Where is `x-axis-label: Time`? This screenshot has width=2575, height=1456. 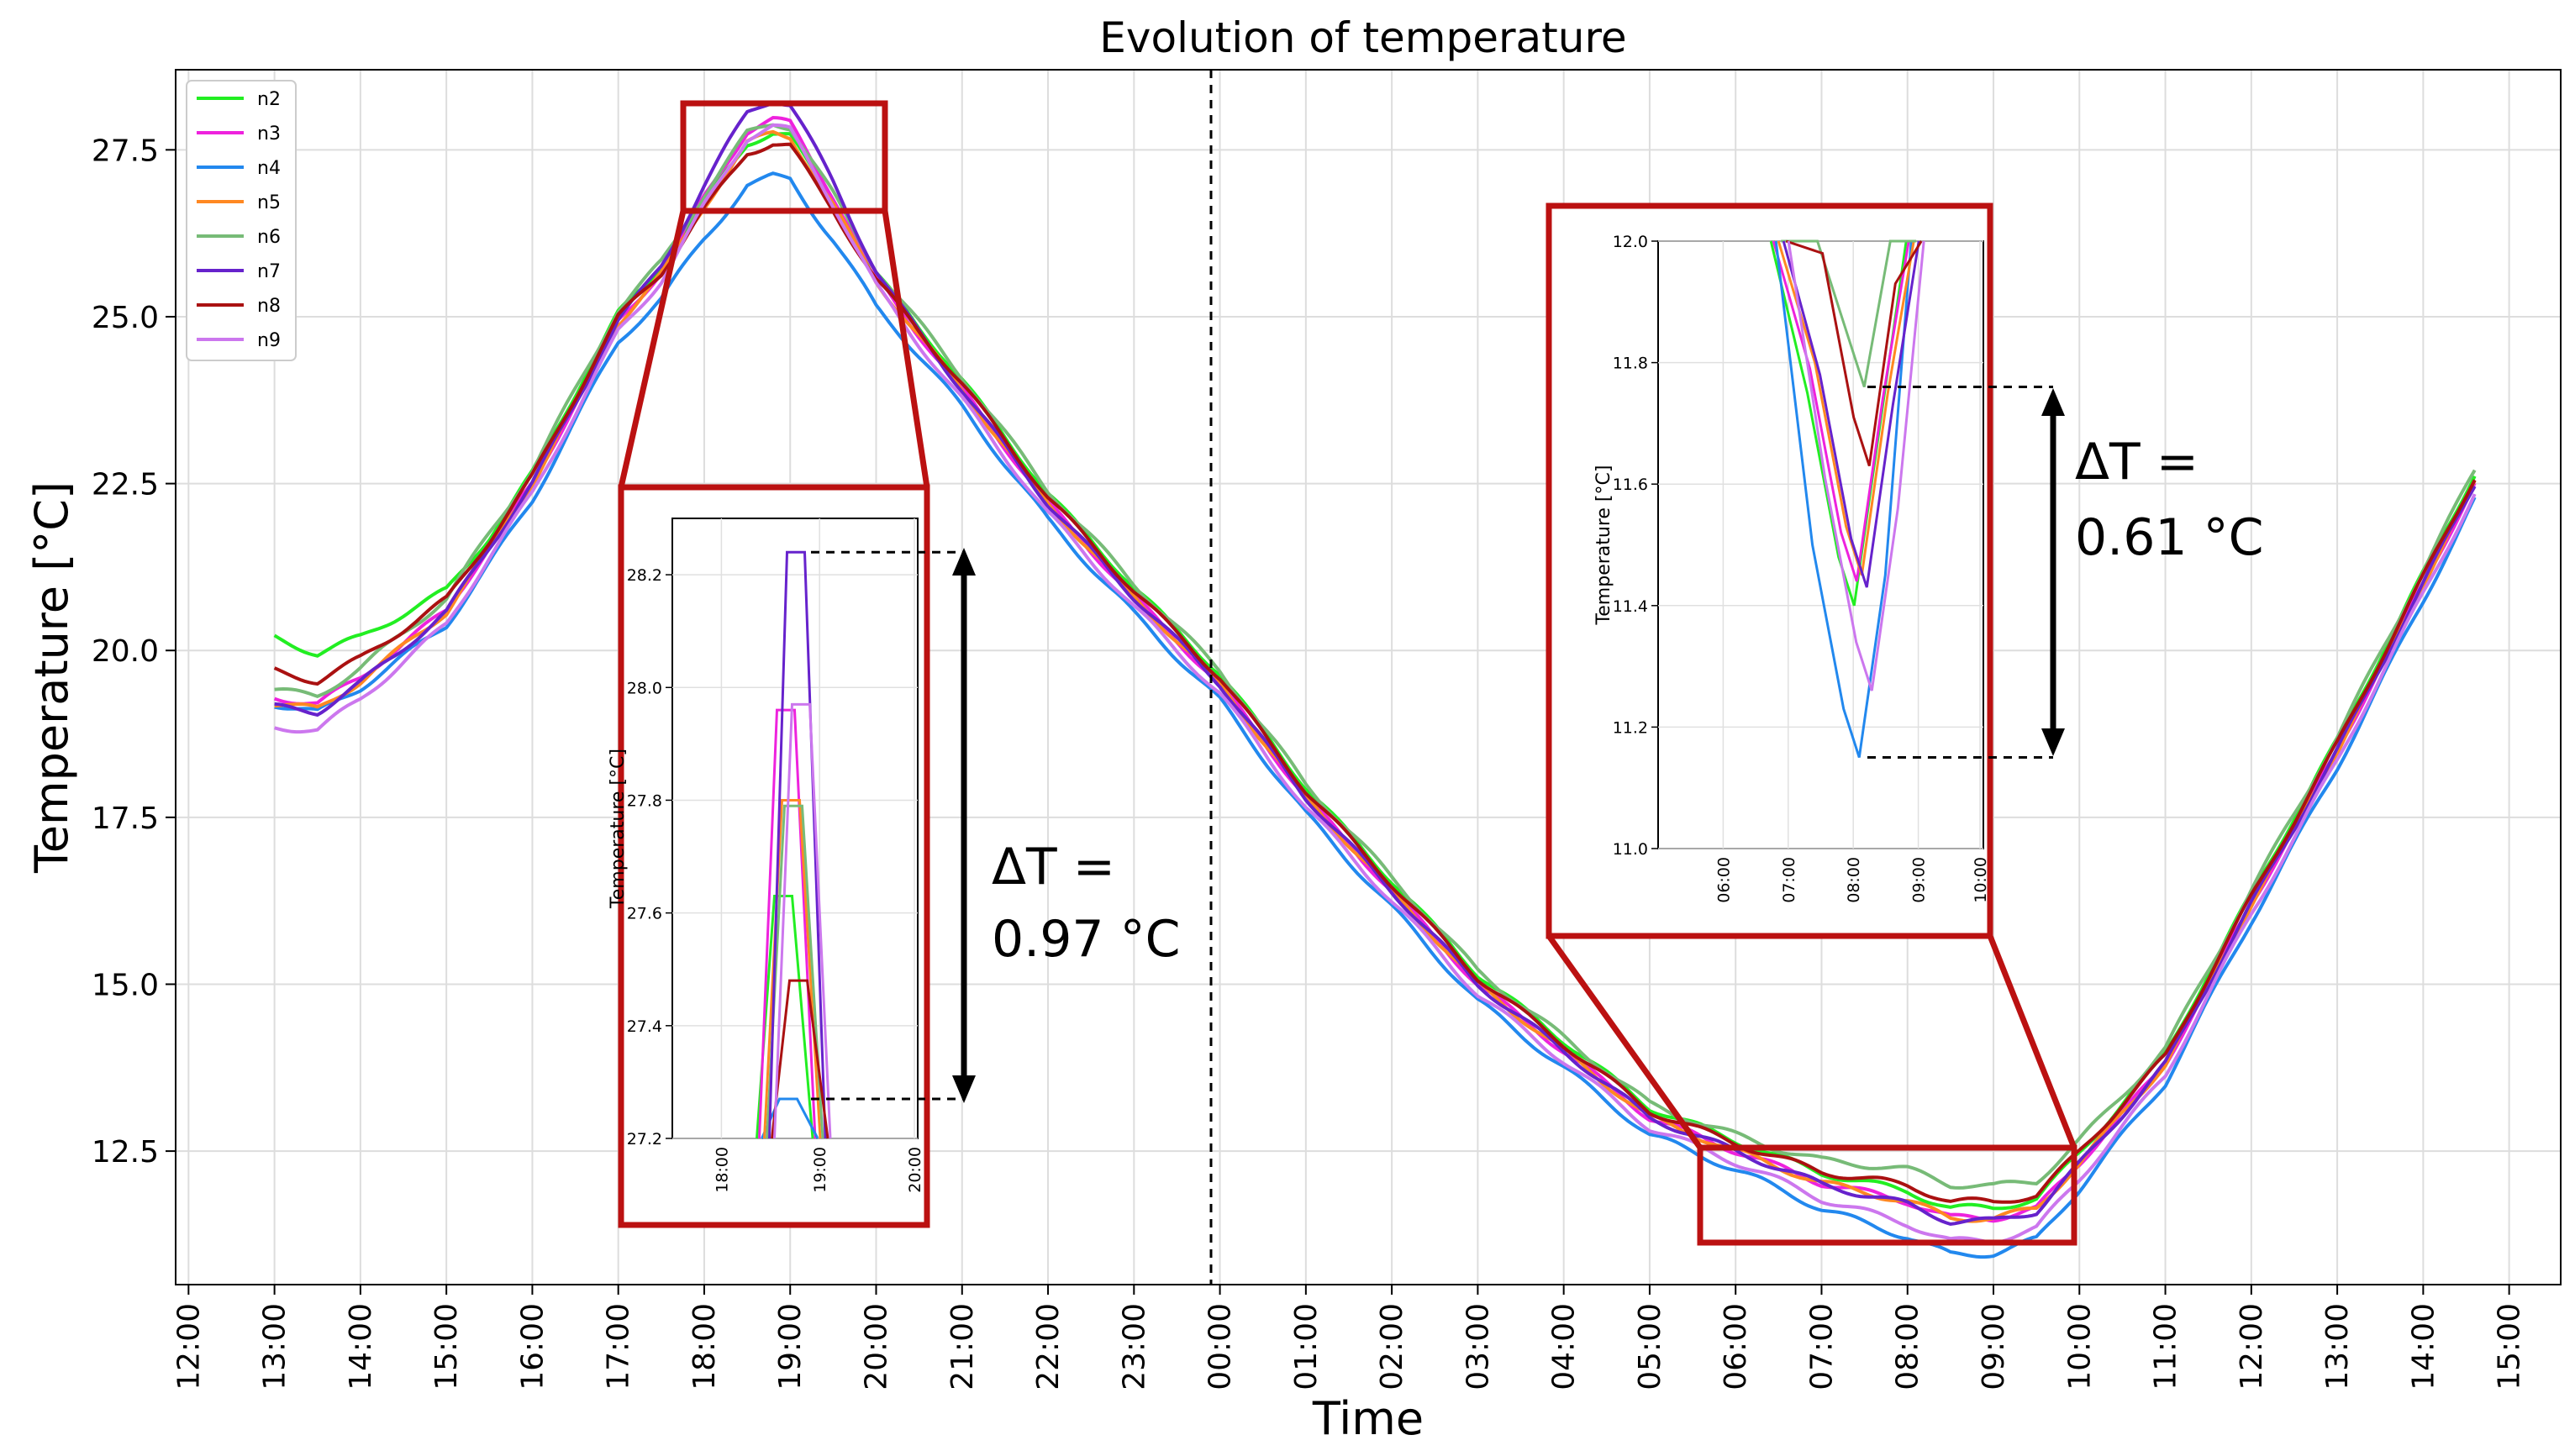
x-axis-label: Time is located at coordinates (1368, 1418).